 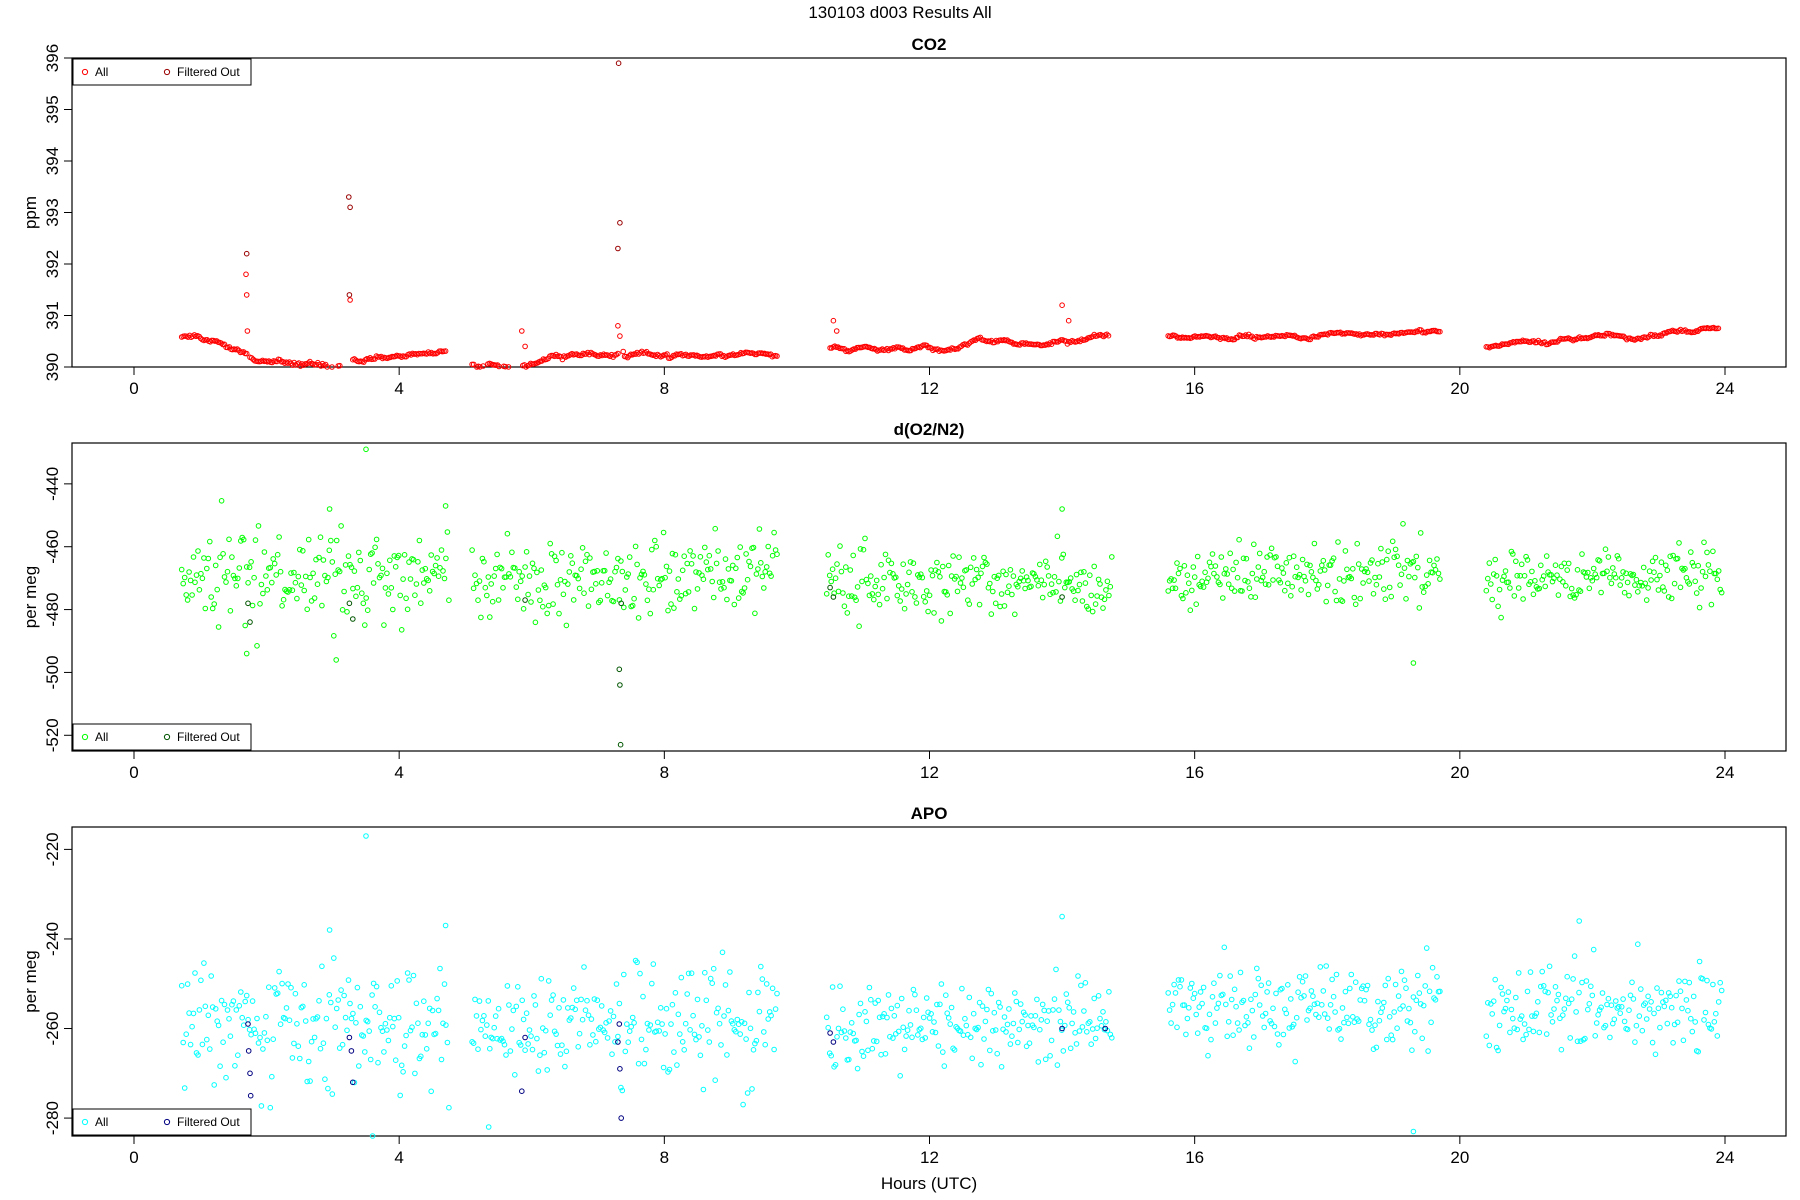 I want to click on d-o2-n2-y-tick-label: -500, so click(x=52, y=672).